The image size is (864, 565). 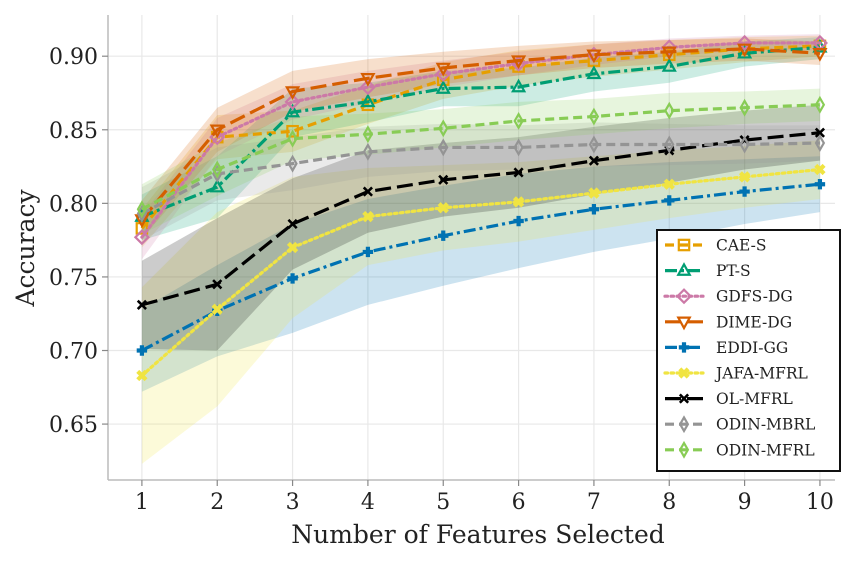 I want to click on x-tick-label-3: 3, so click(x=293, y=502).